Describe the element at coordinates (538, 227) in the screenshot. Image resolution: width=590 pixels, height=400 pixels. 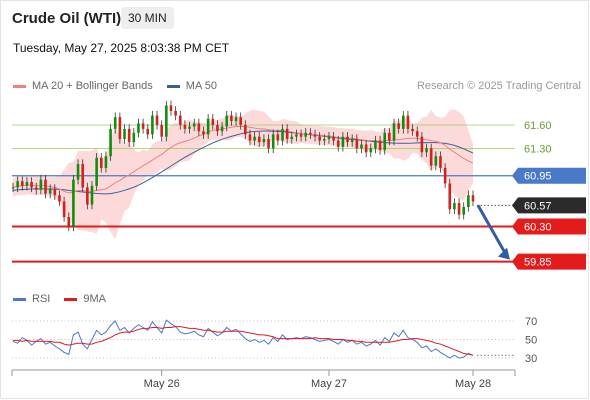
I see `level-label-60.30: 60.30` at that location.